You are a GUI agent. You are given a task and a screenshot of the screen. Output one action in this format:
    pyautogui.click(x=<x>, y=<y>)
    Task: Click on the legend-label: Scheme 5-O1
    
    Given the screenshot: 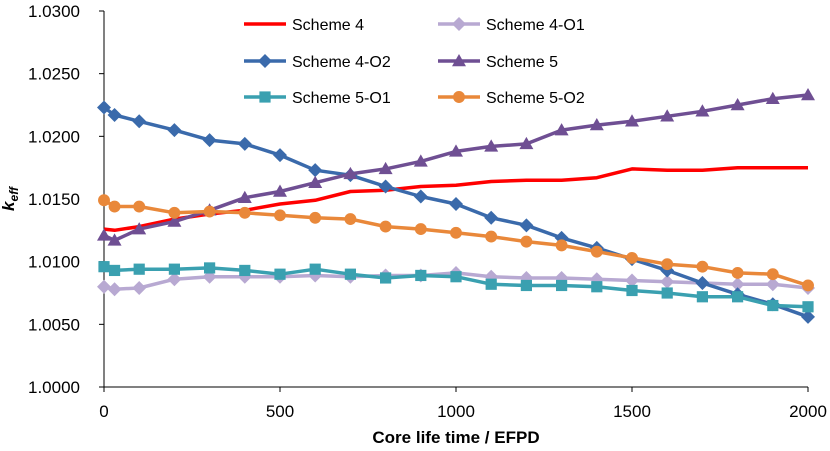 What is the action you would take?
    pyautogui.click(x=341, y=98)
    